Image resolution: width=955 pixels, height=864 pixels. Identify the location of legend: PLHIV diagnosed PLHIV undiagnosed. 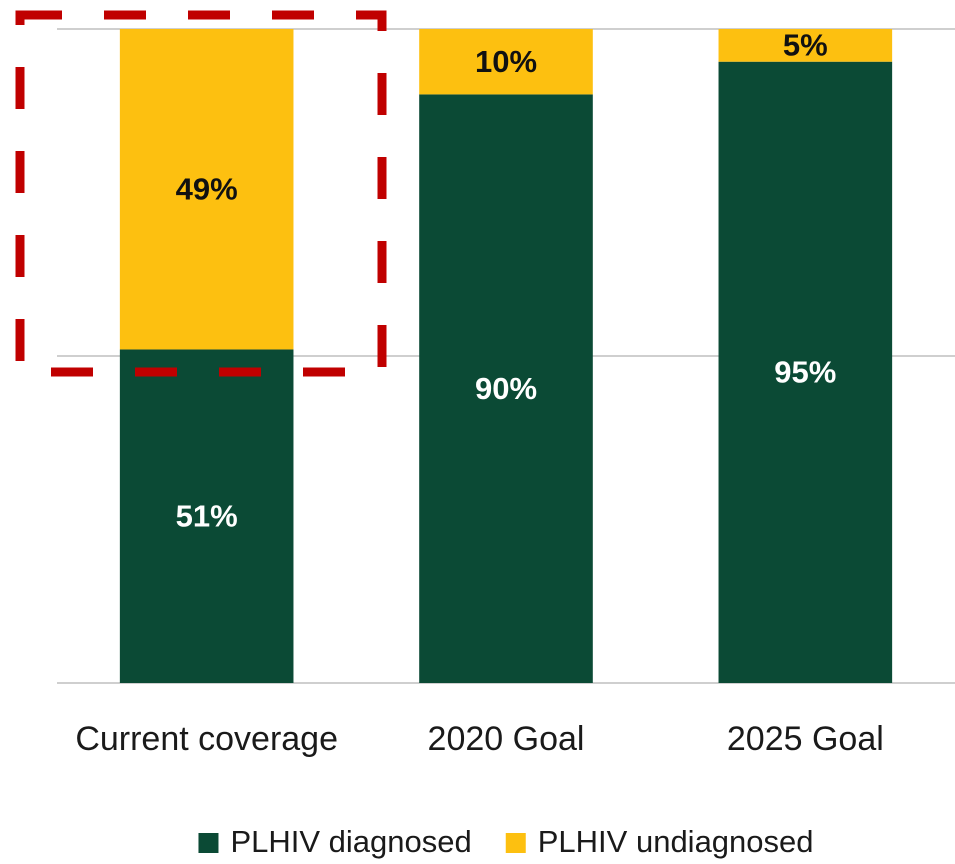
(506, 841).